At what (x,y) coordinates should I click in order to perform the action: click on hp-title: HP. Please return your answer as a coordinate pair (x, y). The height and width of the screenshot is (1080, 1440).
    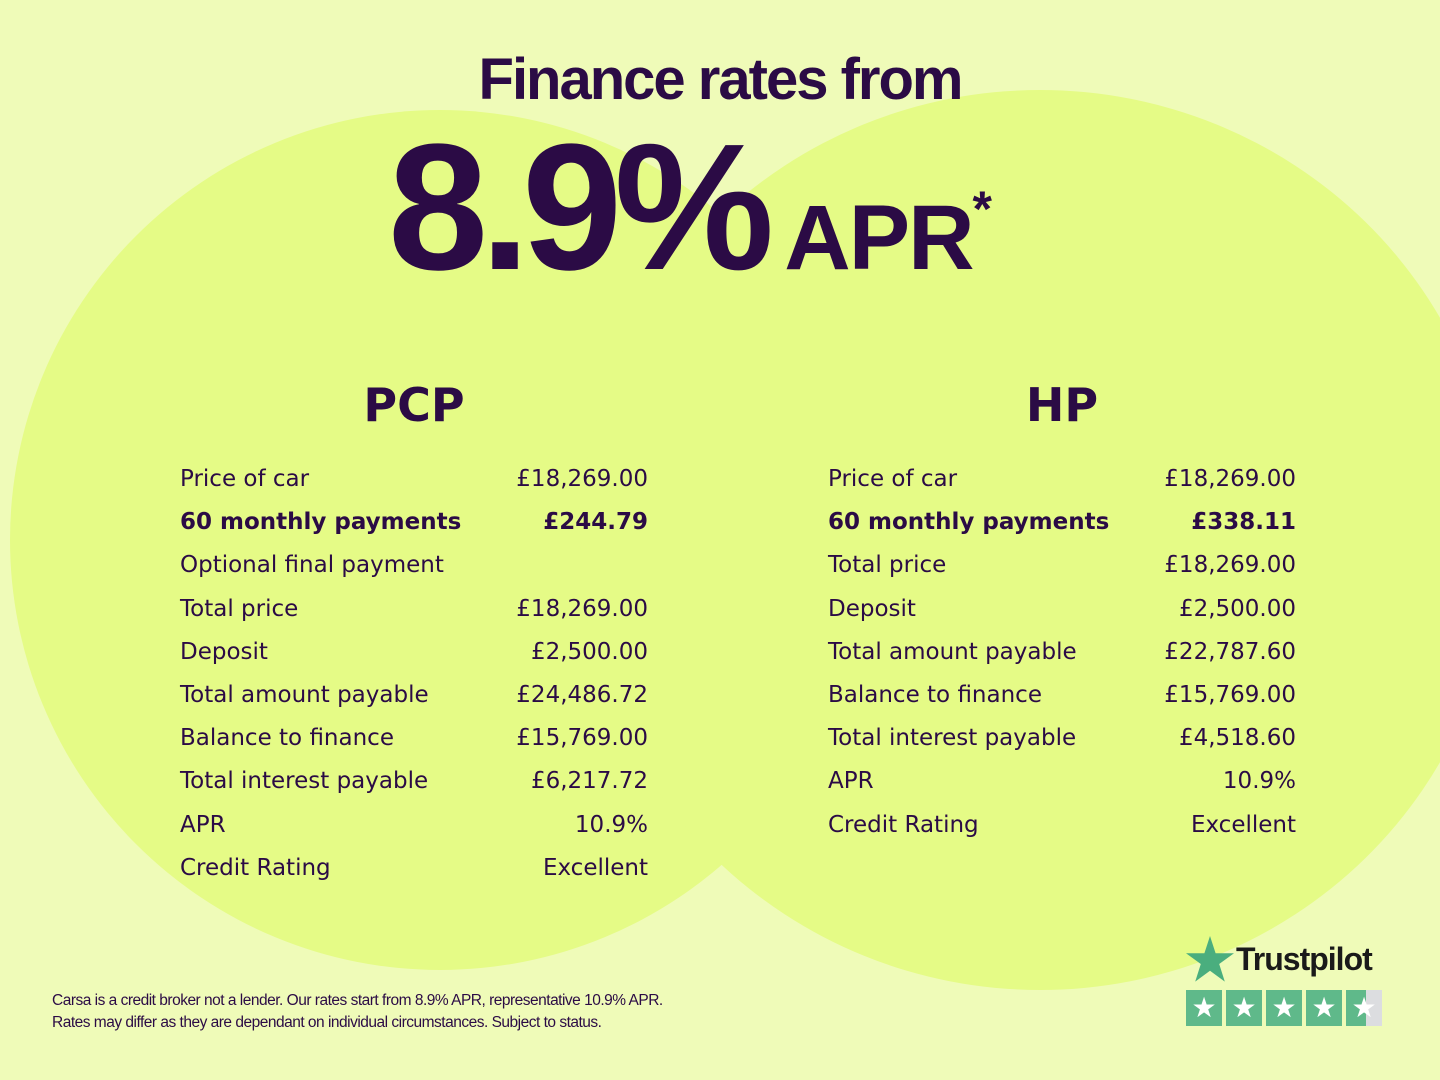
    Looking at the image, I should click on (1062, 405).